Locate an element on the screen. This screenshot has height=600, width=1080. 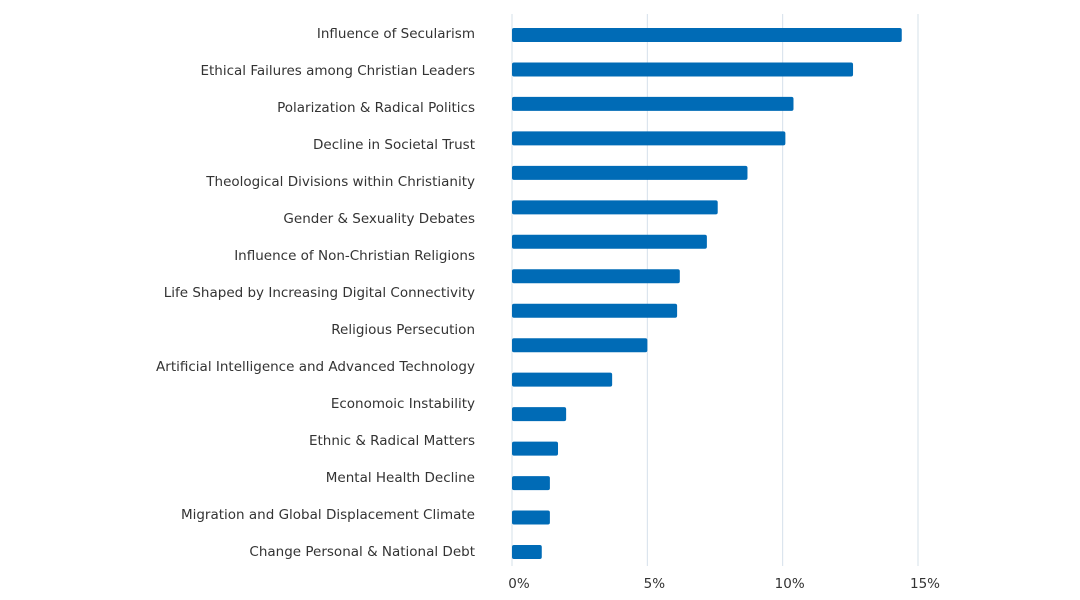
x-tick-label: 5% is located at coordinates (655, 584).